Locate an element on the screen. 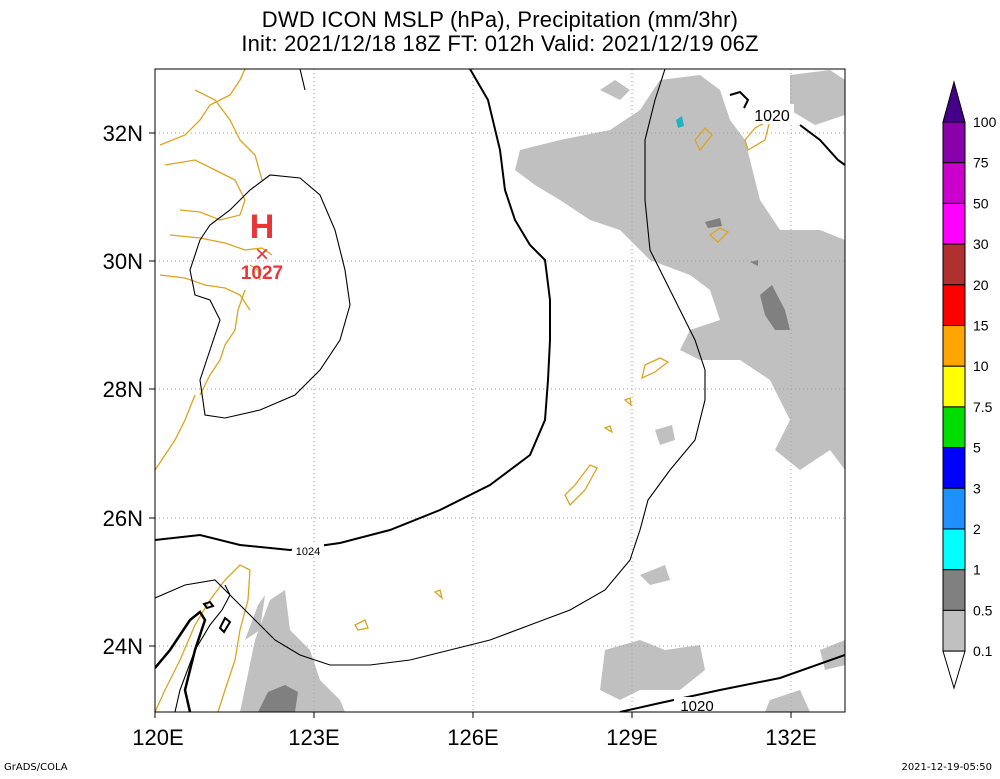  isobar-label-1020-south: 1020 is located at coordinates (696, 706).